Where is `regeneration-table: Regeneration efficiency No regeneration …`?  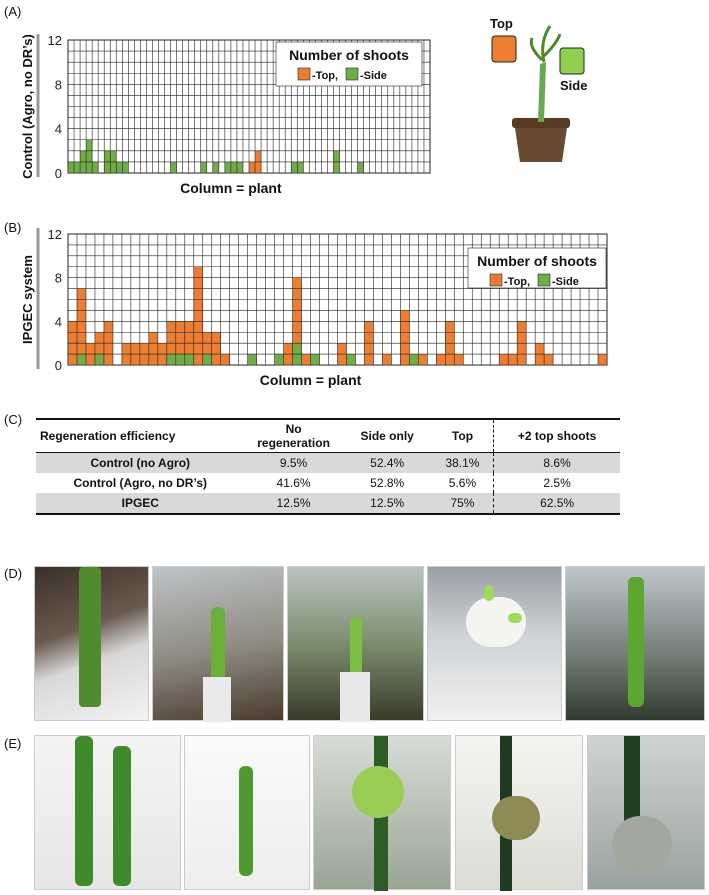
regeneration-table: Regeneration efficiency No regeneration … is located at coordinates (328, 466).